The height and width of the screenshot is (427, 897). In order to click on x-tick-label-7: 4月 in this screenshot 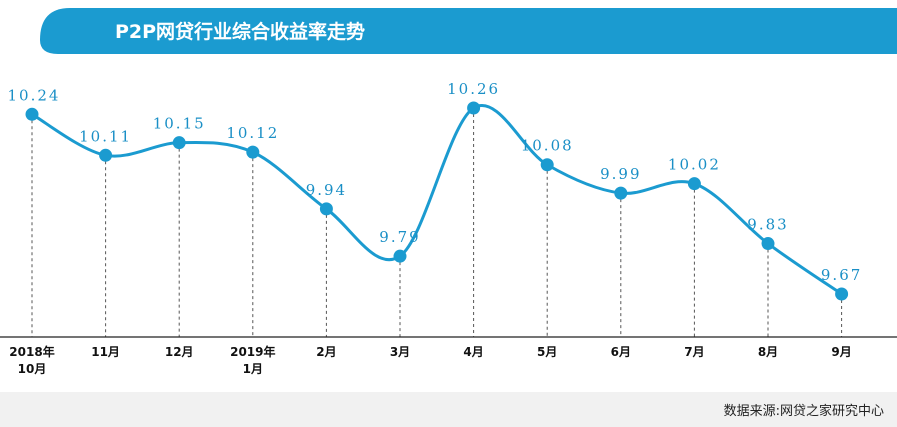, I will do `click(473, 352)`.